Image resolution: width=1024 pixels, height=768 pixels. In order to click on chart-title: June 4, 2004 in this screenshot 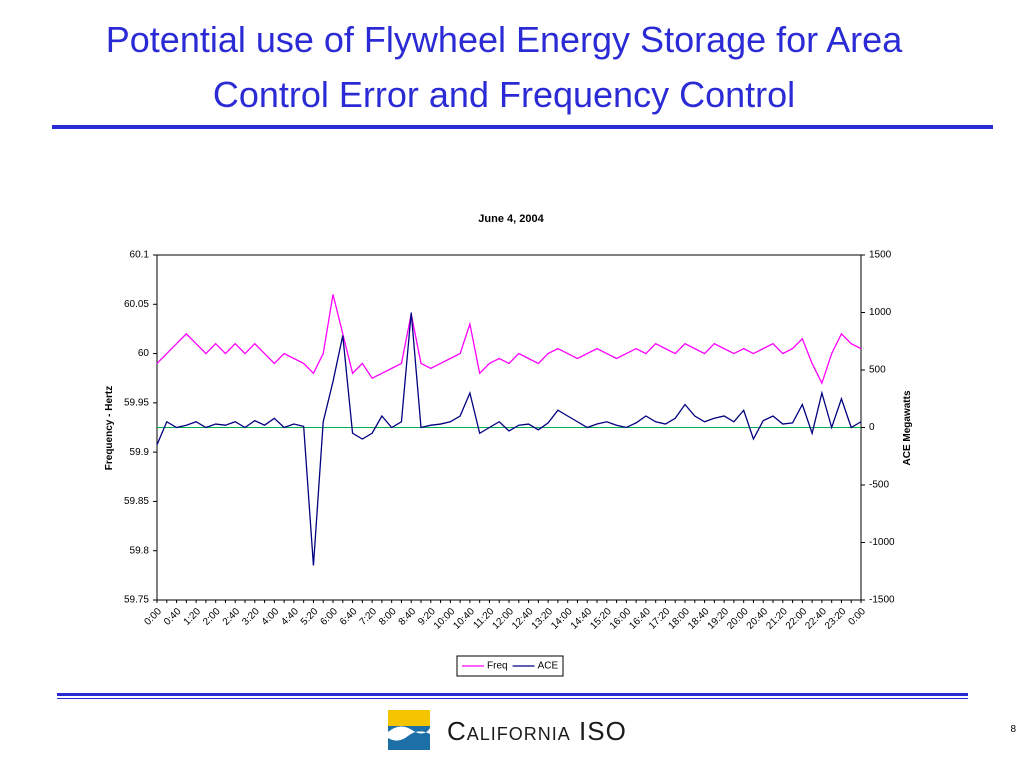, I will do `click(511, 219)`.